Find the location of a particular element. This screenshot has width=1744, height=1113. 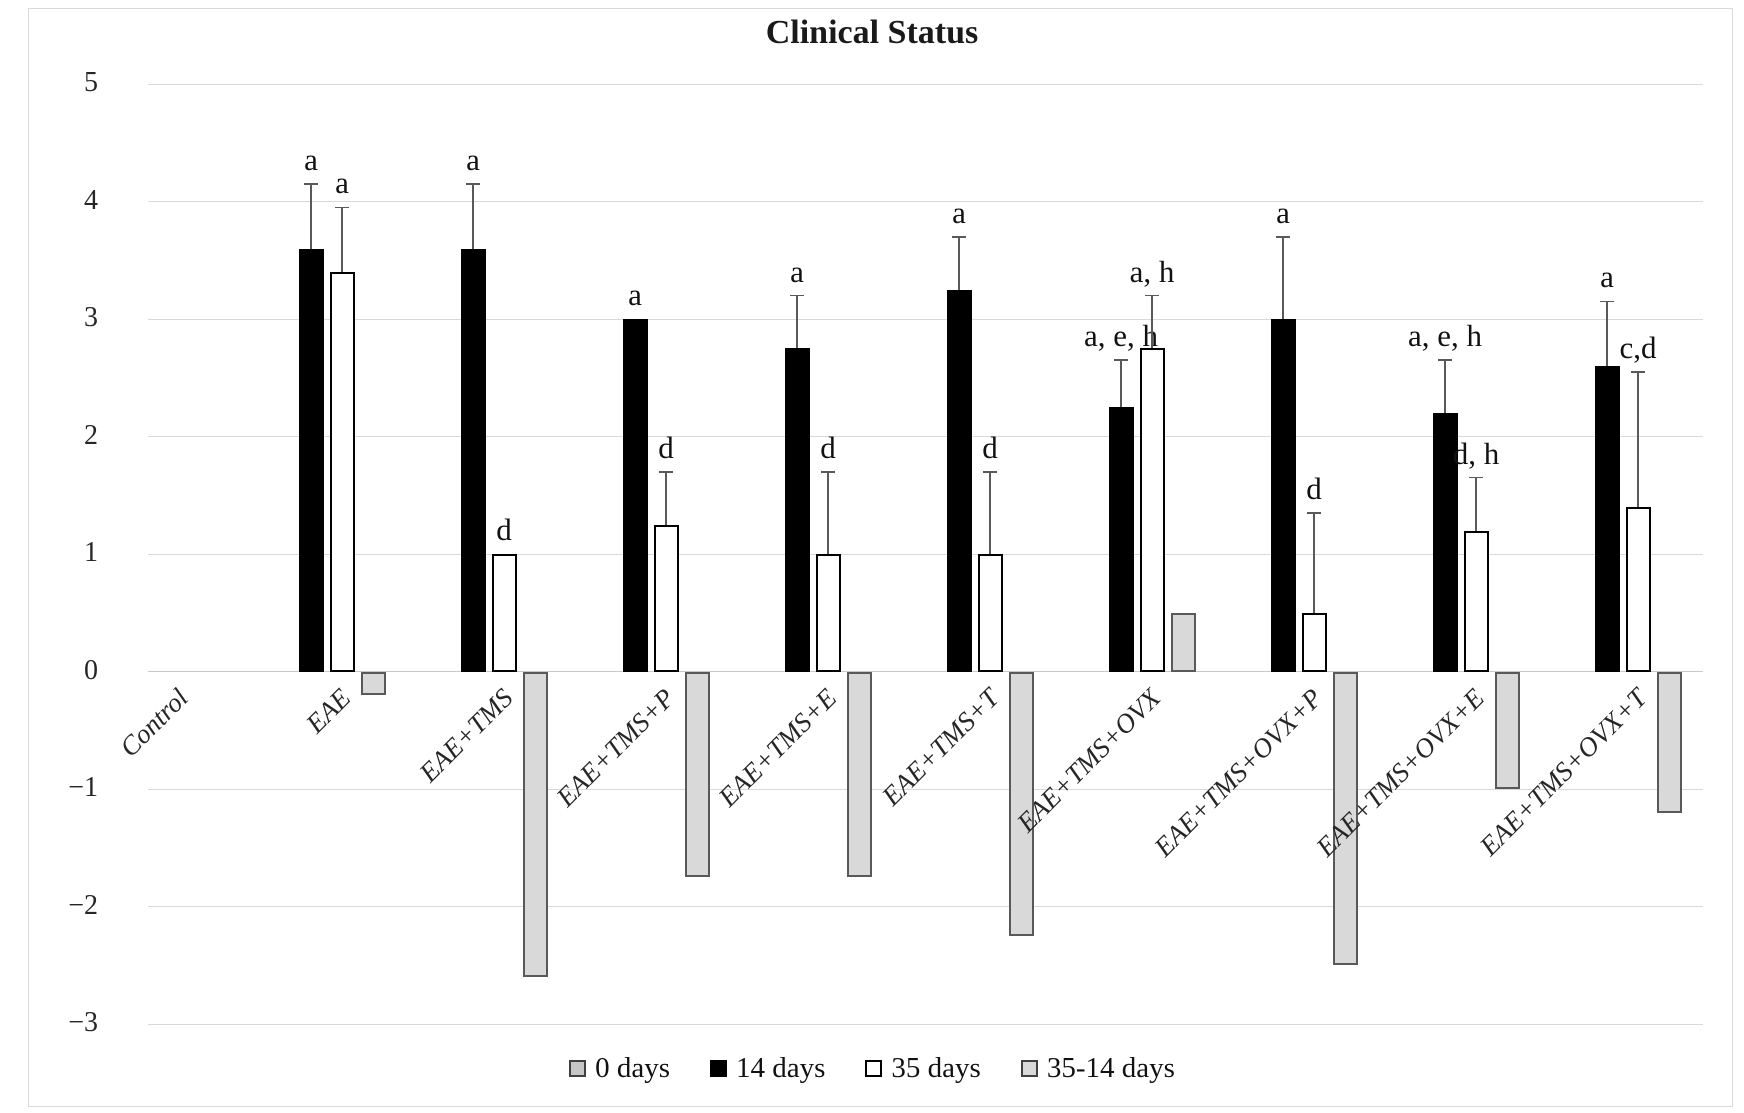

y-tick-label: 4 is located at coordinates (91, 200).